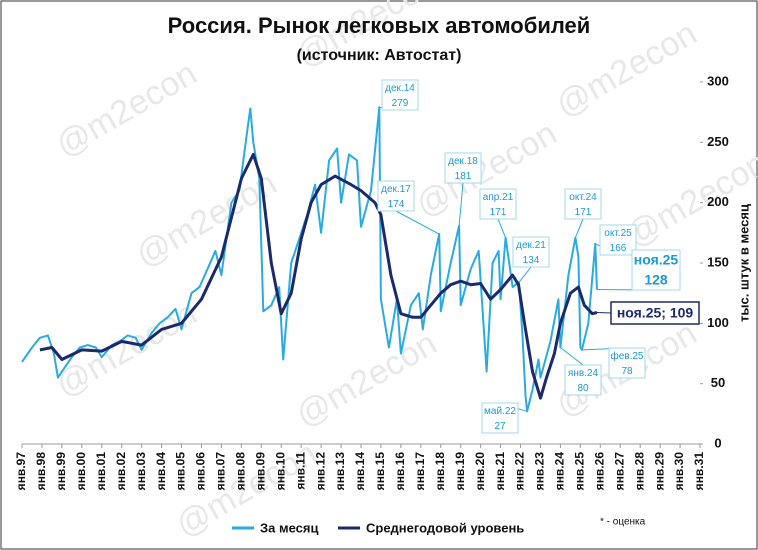 Image resolution: width=758 pixels, height=550 pixels. Describe the element at coordinates (718, 80) in the screenshot. I see `y-tick-label: 300` at that location.